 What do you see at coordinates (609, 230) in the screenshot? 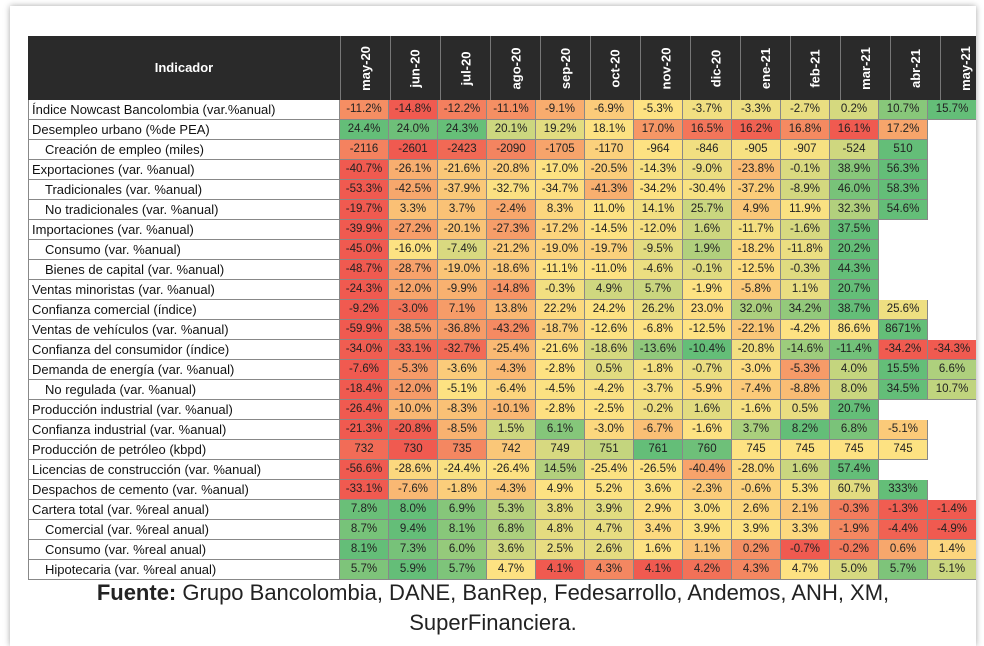
I see `cell: -14.5%` at bounding box center [609, 230].